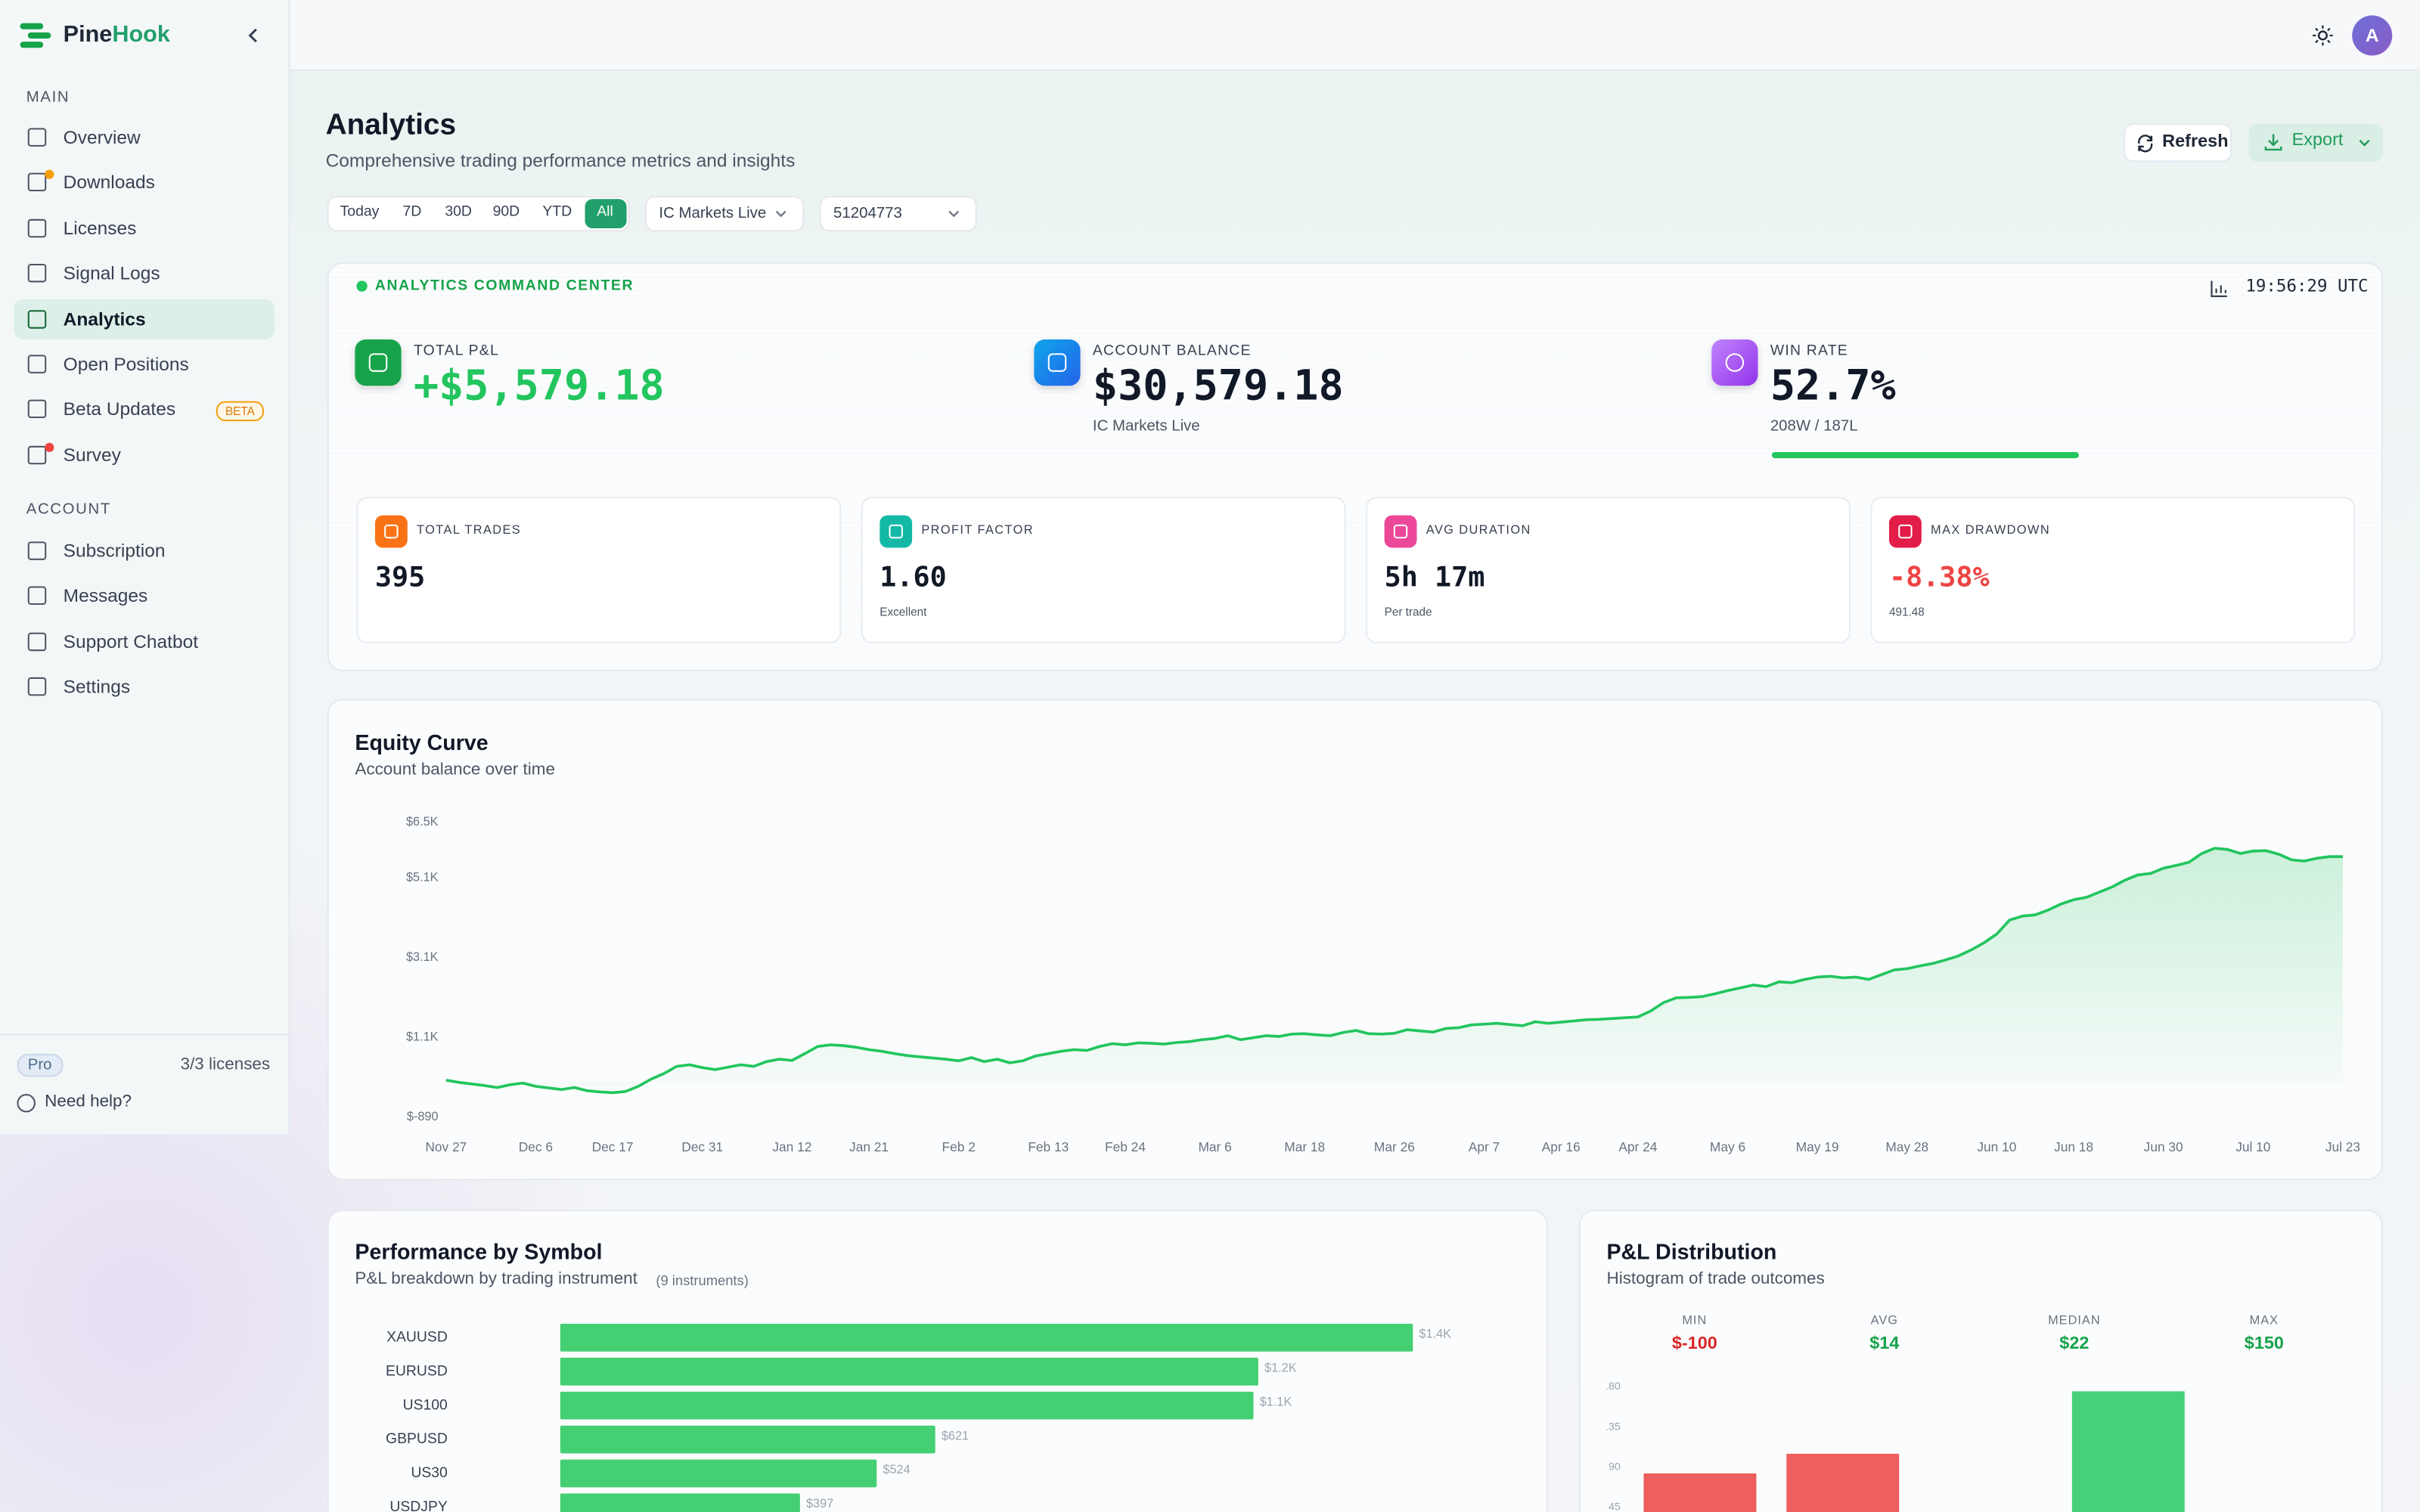  I want to click on nav-item: Analytics, so click(104, 319).